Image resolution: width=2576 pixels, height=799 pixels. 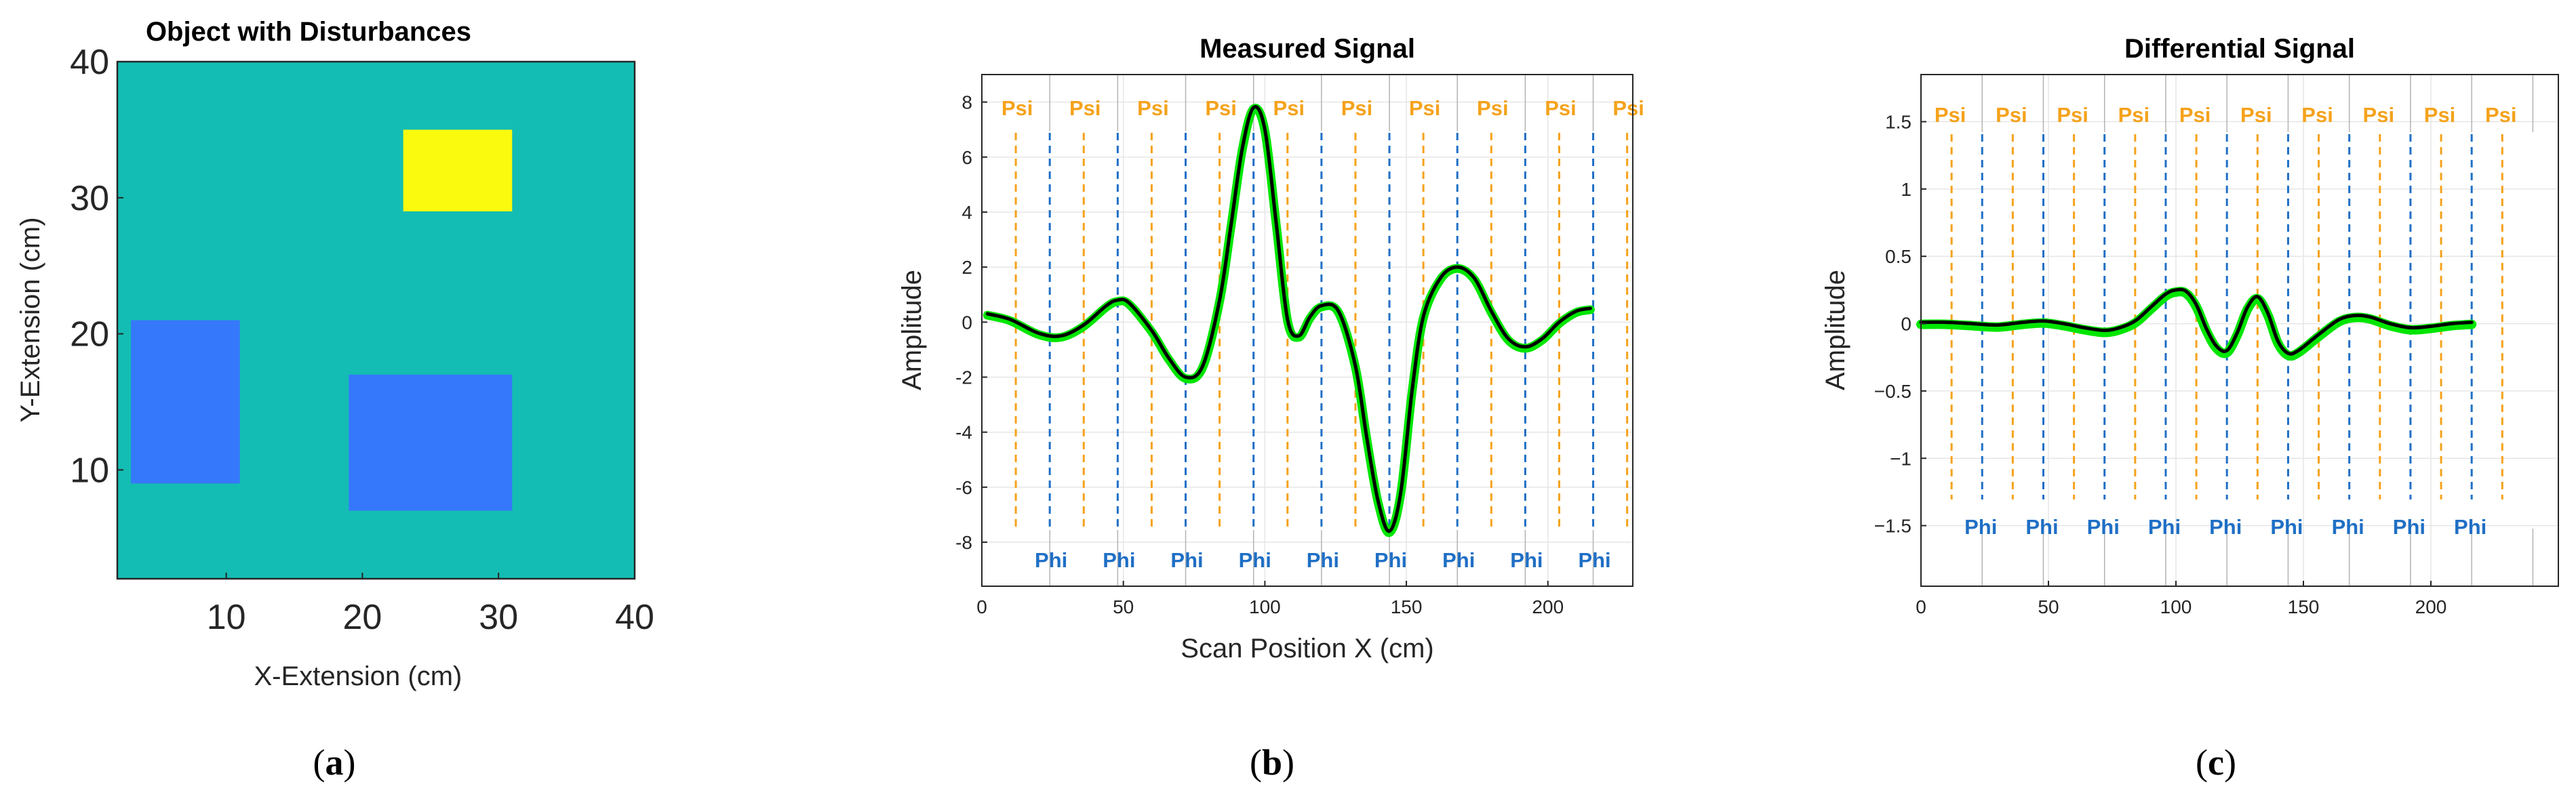 I want to click on caption-a-letter: a, so click(x=334, y=763).